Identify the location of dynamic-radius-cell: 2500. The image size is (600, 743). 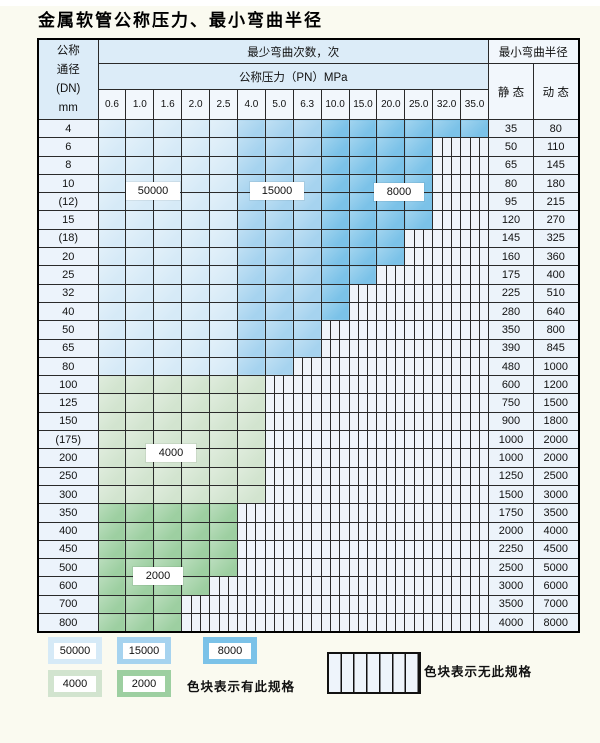
(556, 476).